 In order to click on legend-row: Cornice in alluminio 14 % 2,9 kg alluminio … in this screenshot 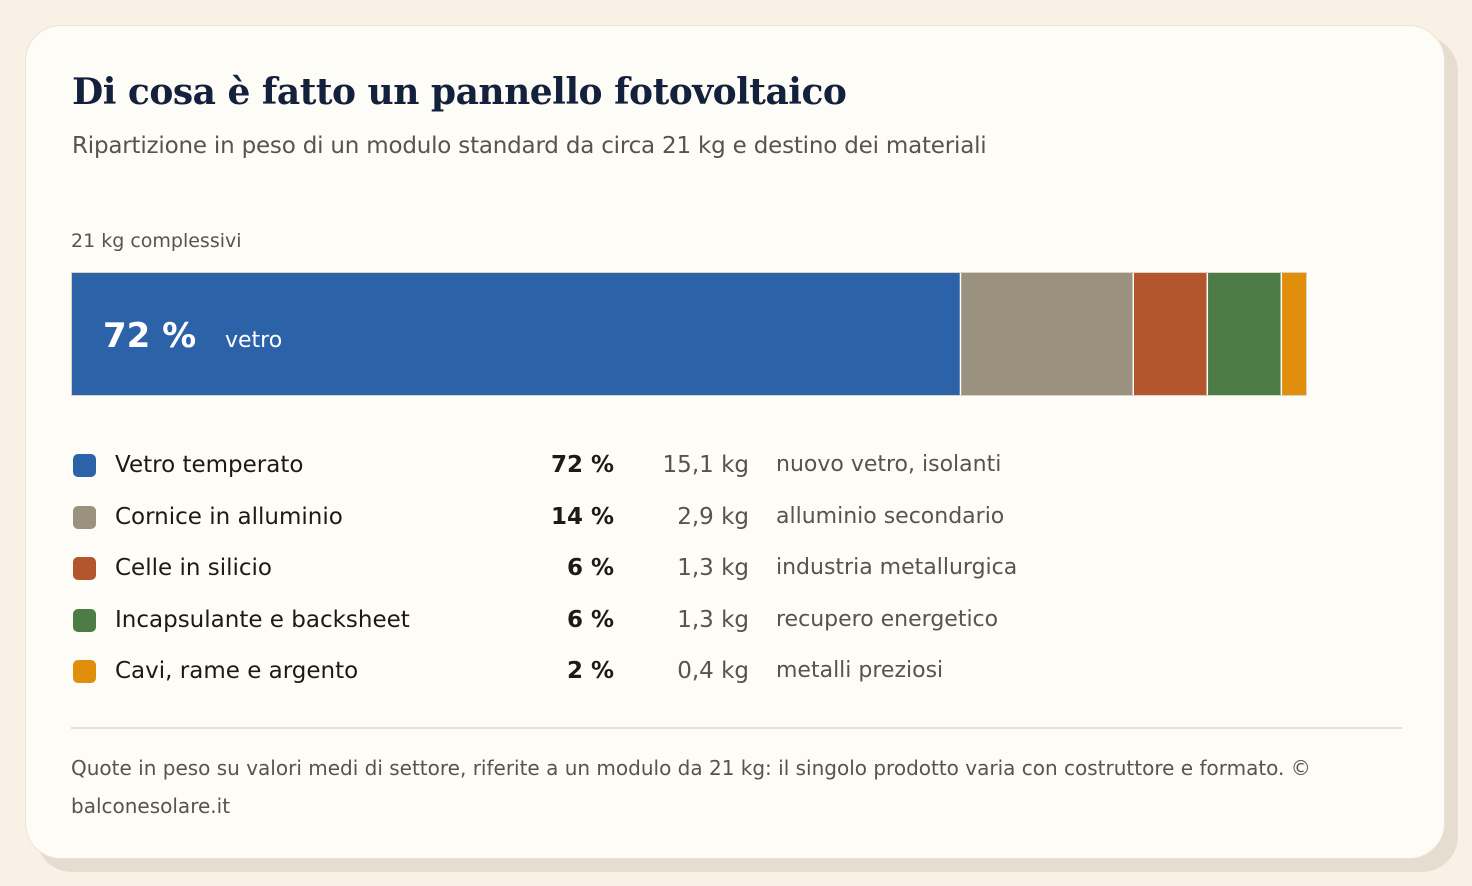, I will do `click(571, 518)`.